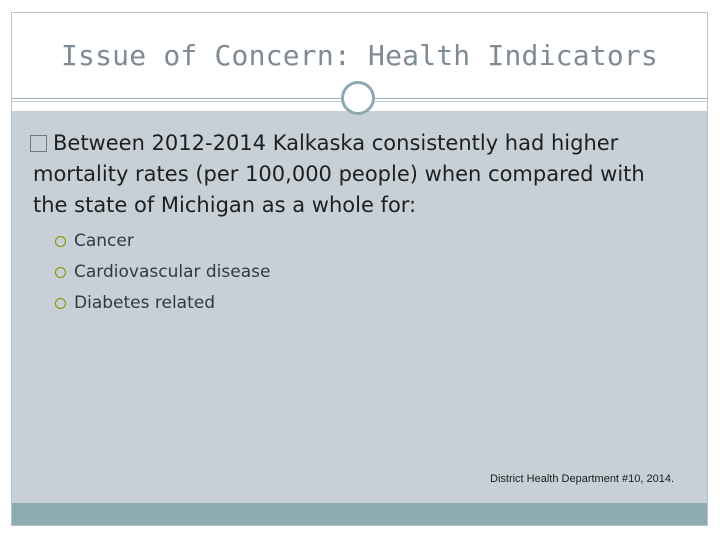 Image resolution: width=720 pixels, height=540 pixels. I want to click on circle-ornament-center, so click(358, 98).